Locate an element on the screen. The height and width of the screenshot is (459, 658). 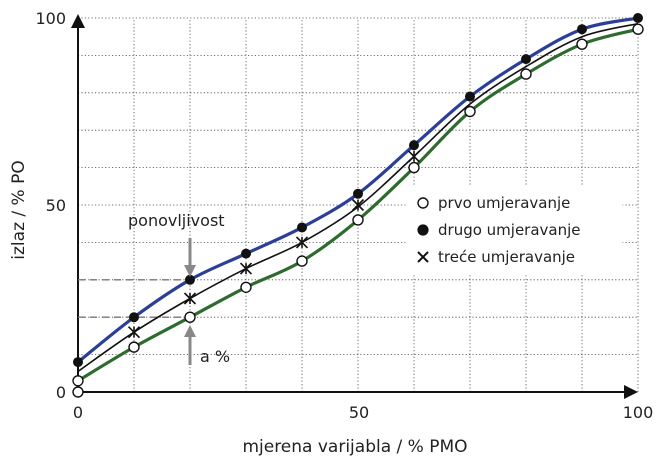
repeatability-reference-lines is located at coordinates (134, 298).